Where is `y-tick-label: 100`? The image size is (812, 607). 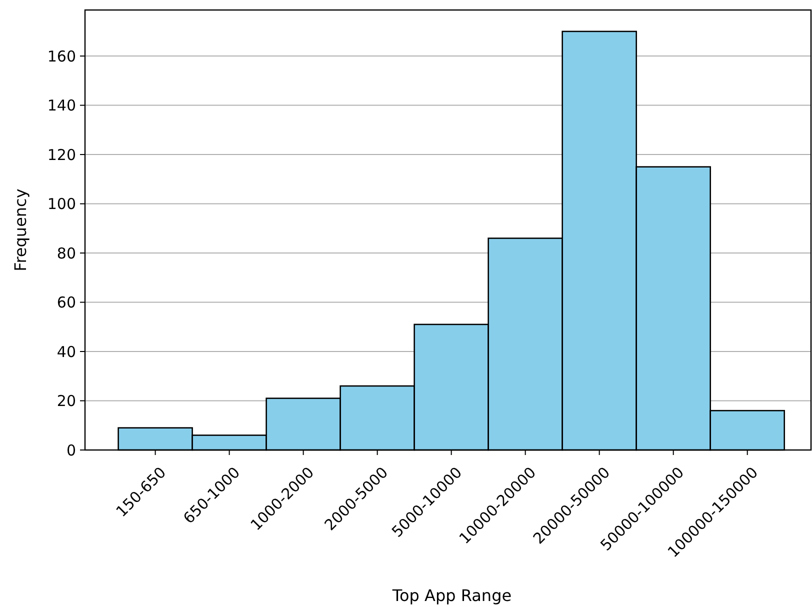 y-tick-label: 100 is located at coordinates (61, 204).